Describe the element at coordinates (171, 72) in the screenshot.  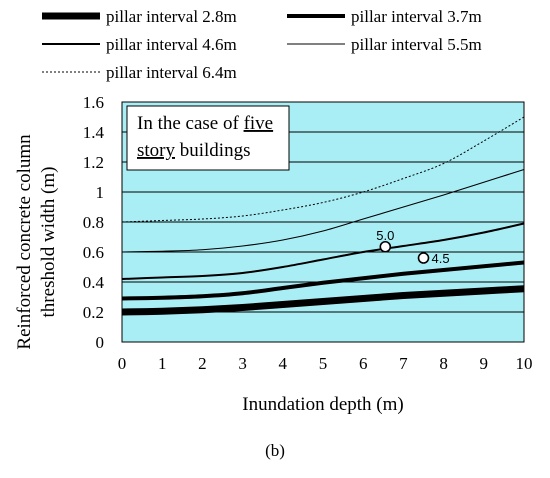
I see `legend-label: pillar interval 6.4m` at that location.